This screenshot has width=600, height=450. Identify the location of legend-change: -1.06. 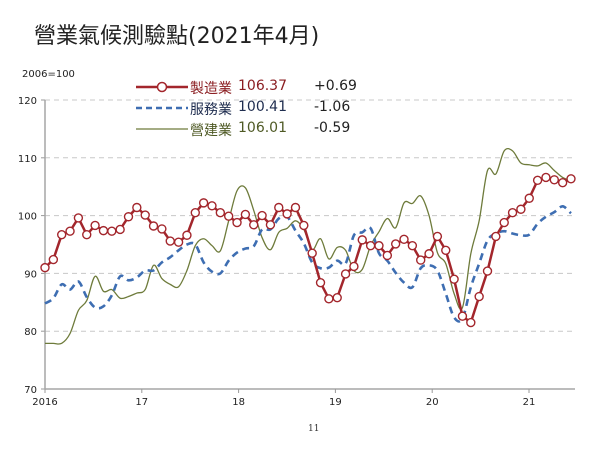
(332, 107).